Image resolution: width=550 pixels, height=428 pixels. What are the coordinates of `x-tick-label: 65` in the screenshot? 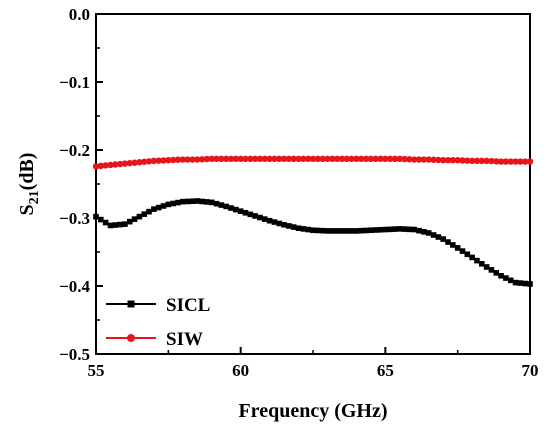 It's located at (385, 370).